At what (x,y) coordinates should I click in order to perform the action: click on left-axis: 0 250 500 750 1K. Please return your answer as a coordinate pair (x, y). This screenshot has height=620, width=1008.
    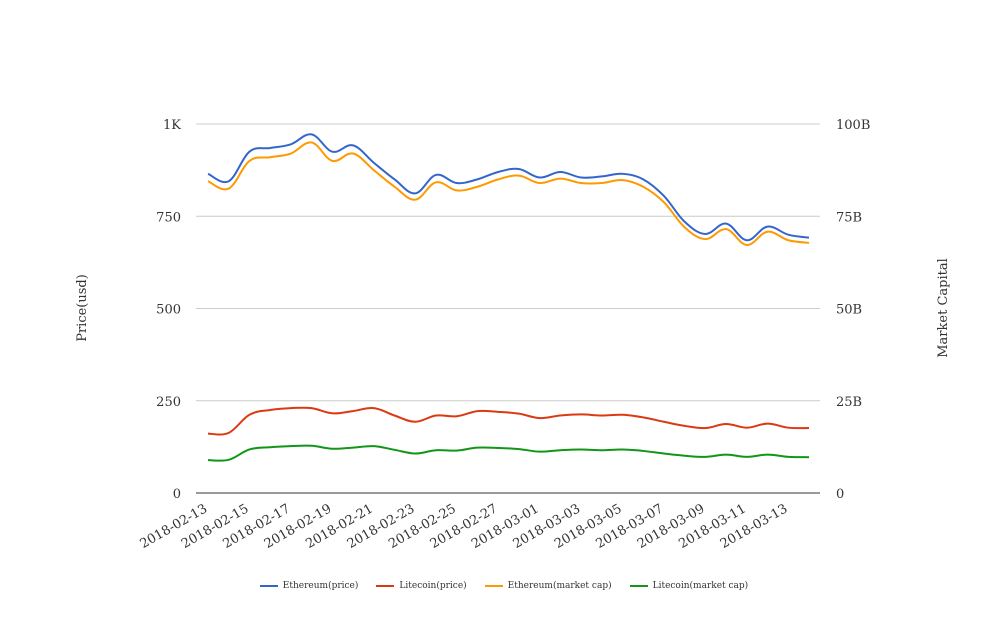
    Looking at the image, I should click on (168, 310).